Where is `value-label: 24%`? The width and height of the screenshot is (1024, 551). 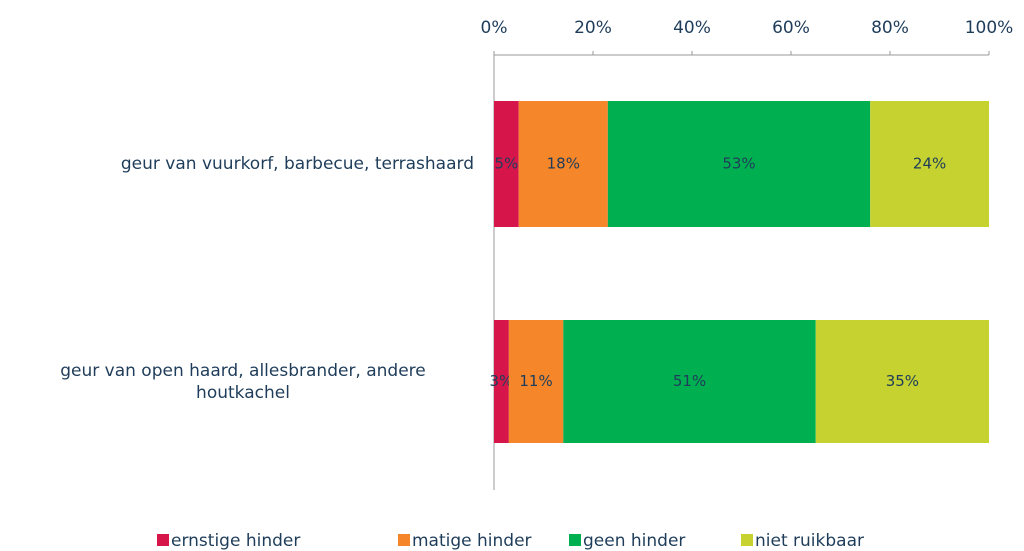
value-label: 24% is located at coordinates (929, 164).